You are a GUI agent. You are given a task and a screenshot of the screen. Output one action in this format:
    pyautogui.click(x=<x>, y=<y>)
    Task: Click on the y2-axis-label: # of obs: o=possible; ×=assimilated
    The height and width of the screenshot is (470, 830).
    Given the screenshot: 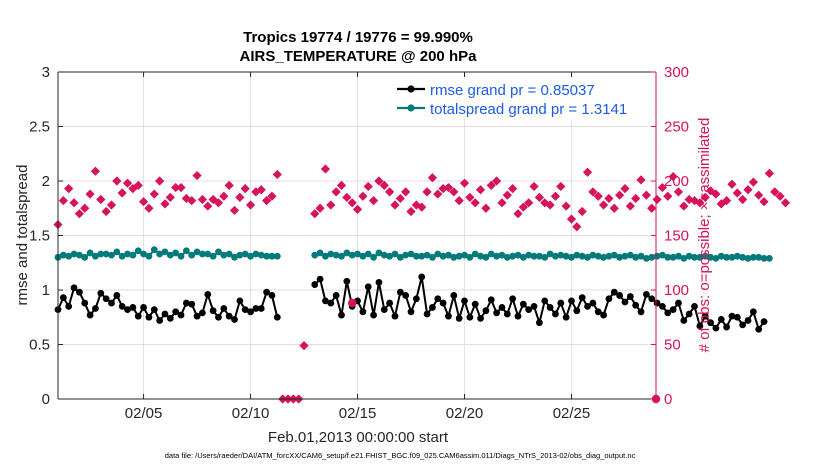 What is the action you would take?
    pyautogui.click(x=704, y=235)
    